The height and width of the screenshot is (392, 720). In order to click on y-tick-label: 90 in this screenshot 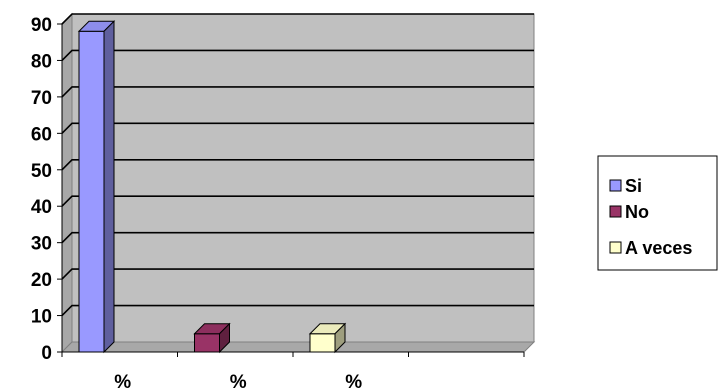, I will do `click(41, 25)`.